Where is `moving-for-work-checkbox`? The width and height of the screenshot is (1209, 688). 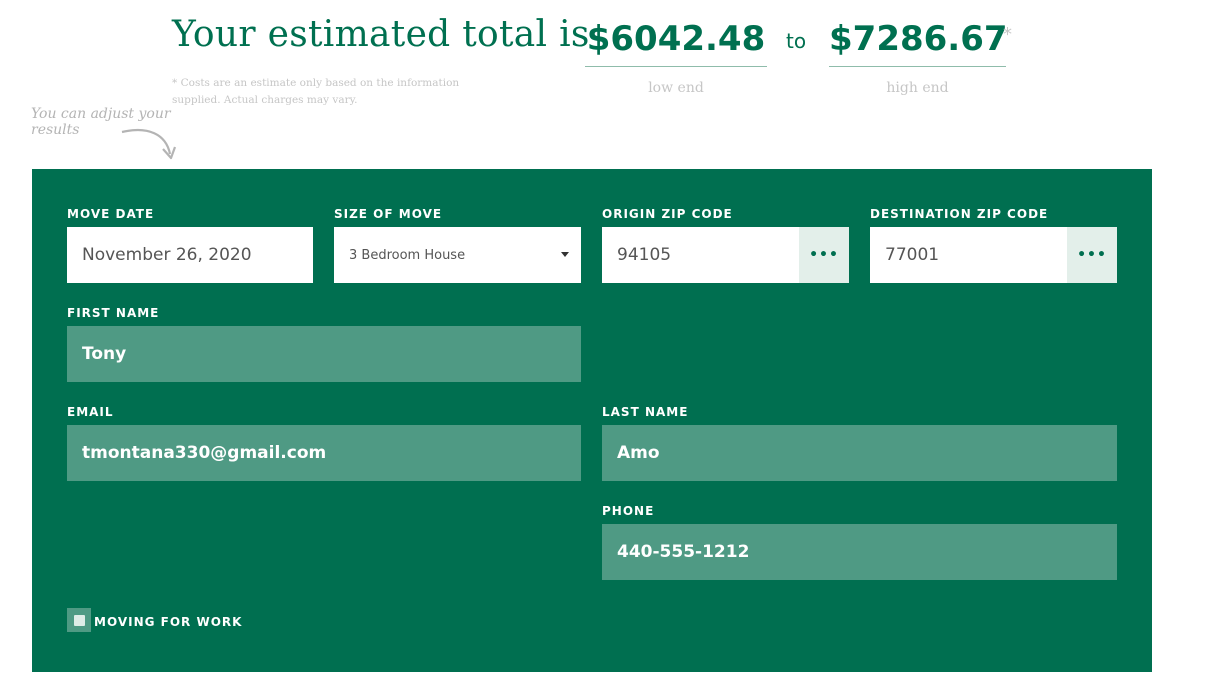 moving-for-work-checkbox is located at coordinates (79, 620).